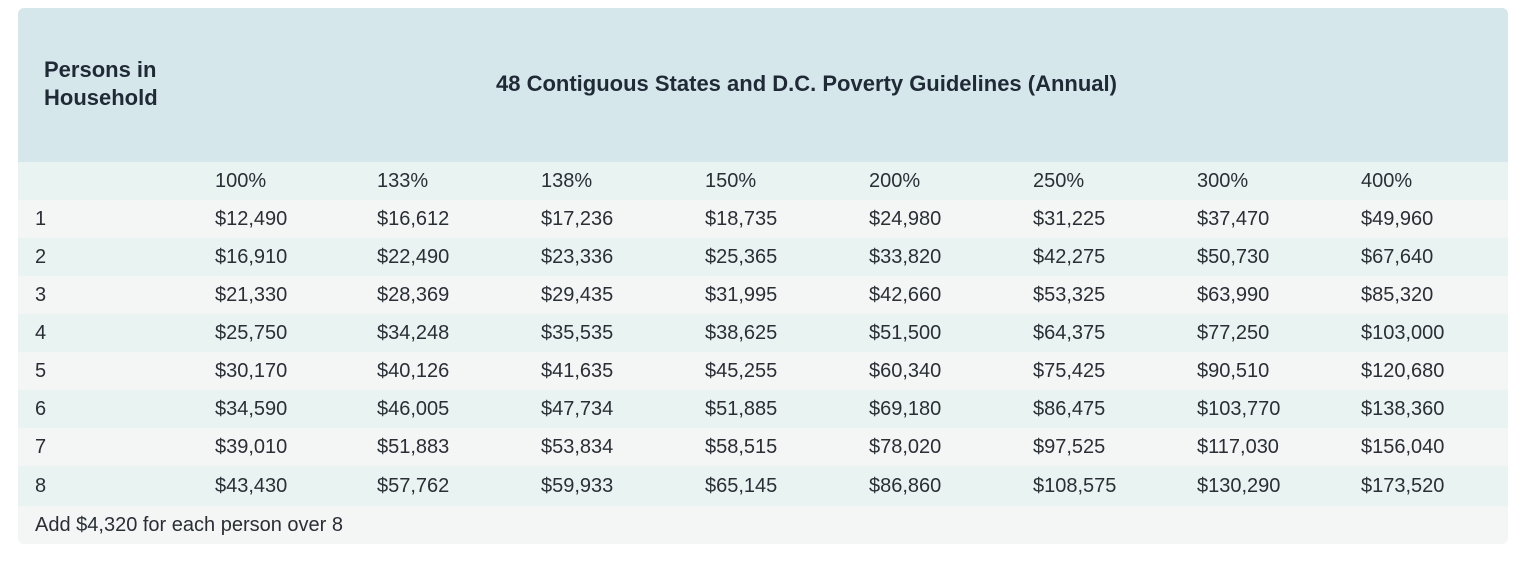 The height and width of the screenshot is (562, 1528). Describe the element at coordinates (251, 295) in the screenshot. I see `guideline-value-cell: $21,330` at that location.